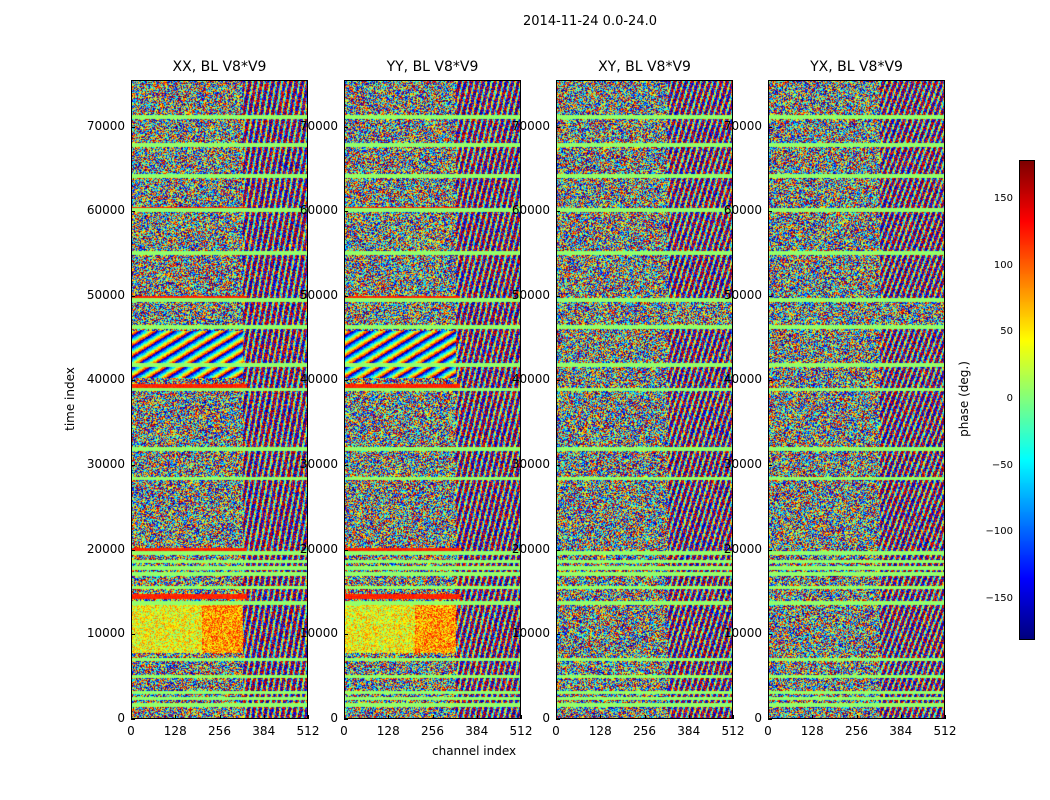 The width and height of the screenshot is (1050, 800). What do you see at coordinates (69, 399) in the screenshot?
I see `y-axis-label: time index` at bounding box center [69, 399].